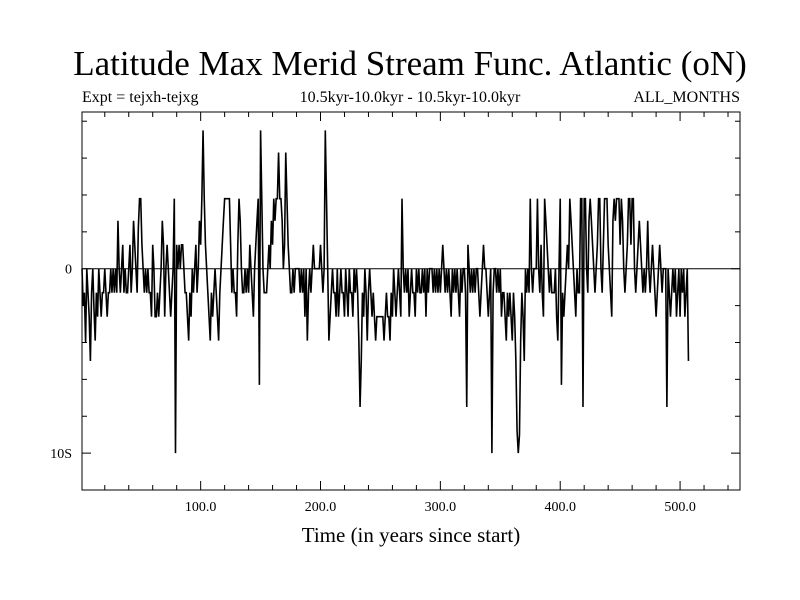  I want to click on x-tick-label: 200.0, so click(321, 507).